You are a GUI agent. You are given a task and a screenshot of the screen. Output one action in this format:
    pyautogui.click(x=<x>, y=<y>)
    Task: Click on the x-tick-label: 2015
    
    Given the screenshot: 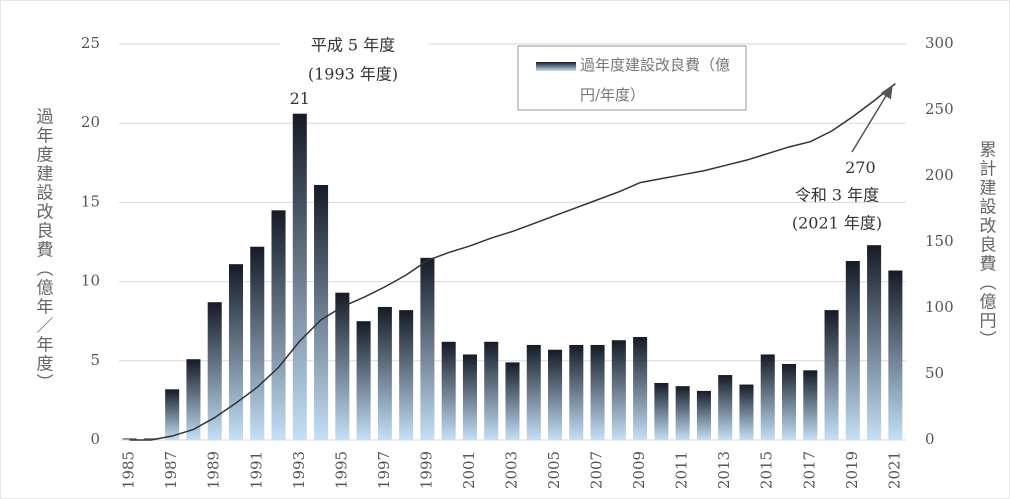 What is the action you would take?
    pyautogui.click(x=767, y=470)
    